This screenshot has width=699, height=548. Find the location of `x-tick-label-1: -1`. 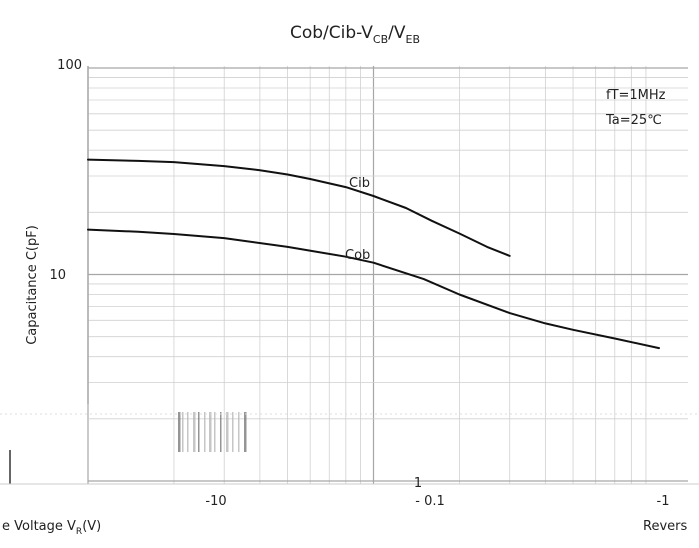

x-tick-label-1: -1 is located at coordinates (663, 501).